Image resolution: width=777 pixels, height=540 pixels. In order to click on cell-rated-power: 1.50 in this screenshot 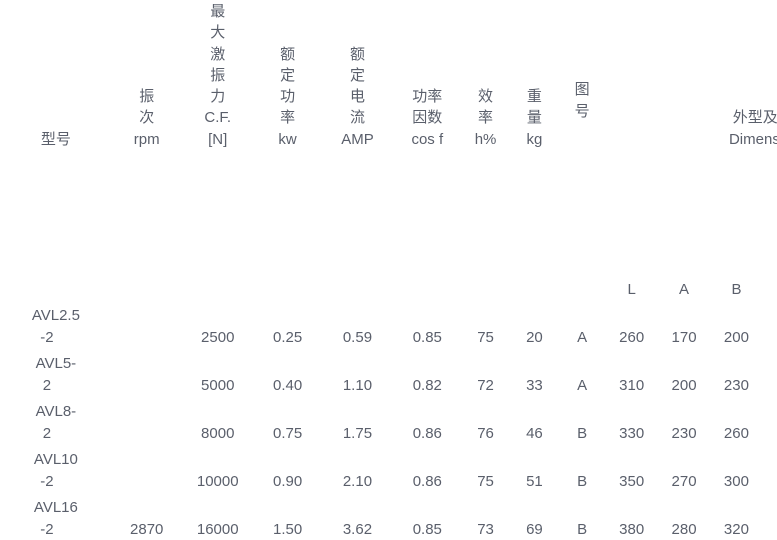, I will do `click(287, 529)`.